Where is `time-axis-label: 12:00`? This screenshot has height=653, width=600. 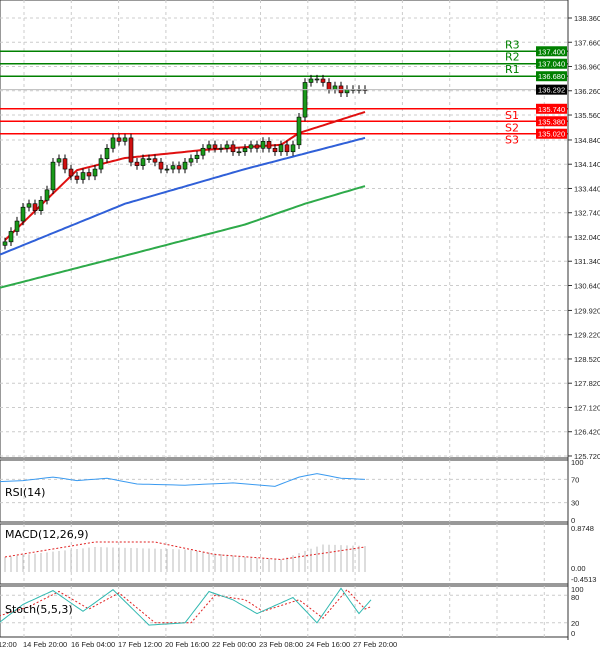
time-axis-label: 12:00 is located at coordinates (8, 644).